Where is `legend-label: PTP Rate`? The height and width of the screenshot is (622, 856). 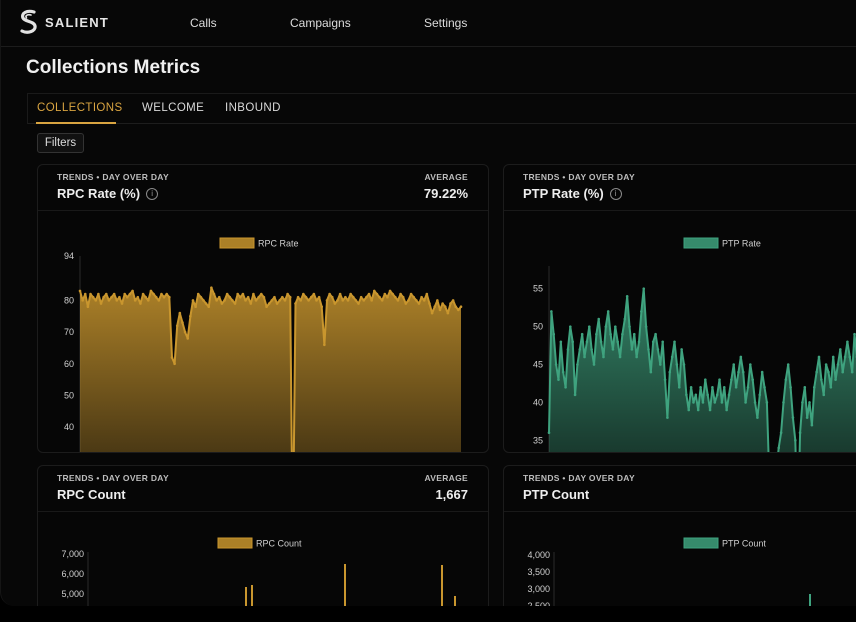 legend-label: PTP Rate is located at coordinates (741, 244).